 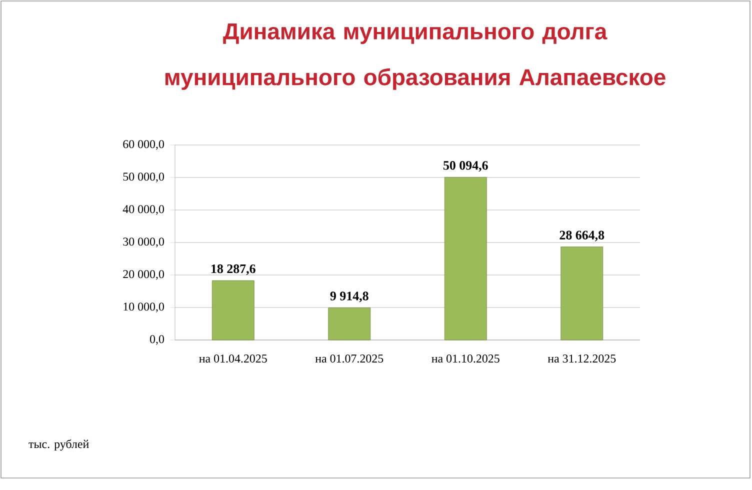 What do you see at coordinates (143, 145) in the screenshot?
I see `y-tick-label: 60 000,0` at bounding box center [143, 145].